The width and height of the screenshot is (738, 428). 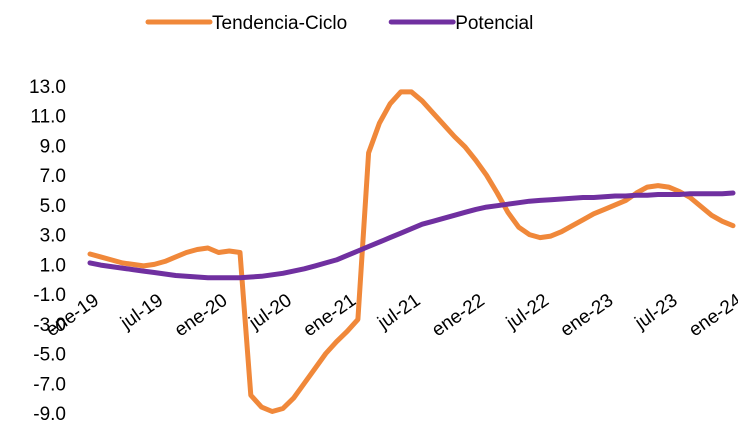 What do you see at coordinates (587, 315) in the screenshot?
I see `x-tick-label: ene-23` at bounding box center [587, 315].